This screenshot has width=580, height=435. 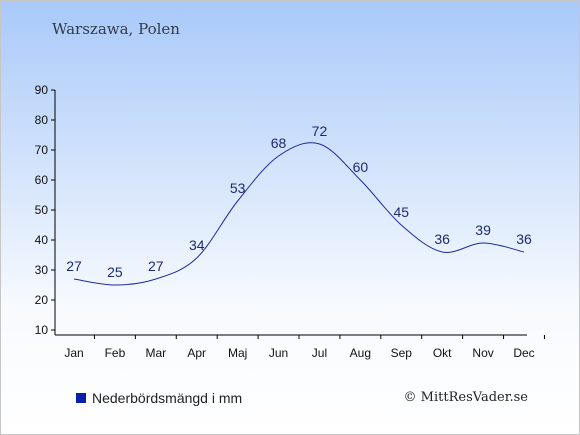 I want to click on data-label: 68, so click(x=279, y=143).